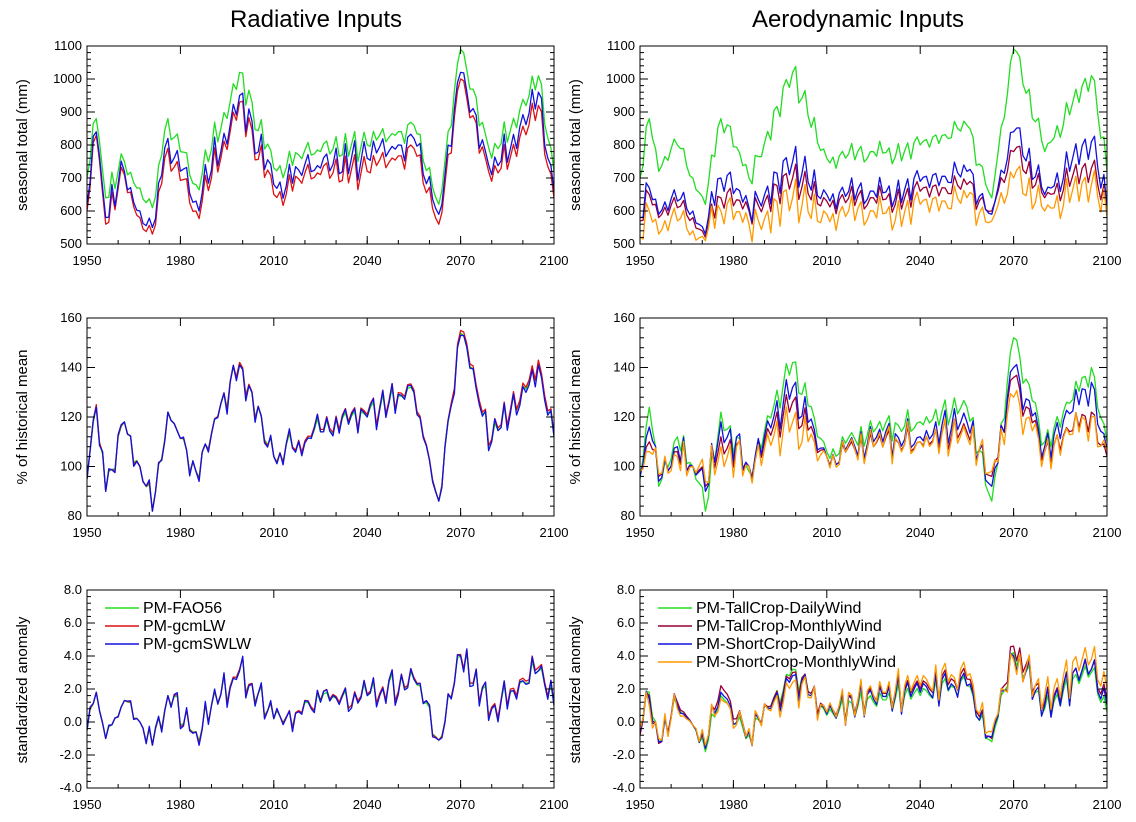  What do you see at coordinates (316, 19) in the screenshot?
I see `title-radiative-inputs: Radiative Inputs` at bounding box center [316, 19].